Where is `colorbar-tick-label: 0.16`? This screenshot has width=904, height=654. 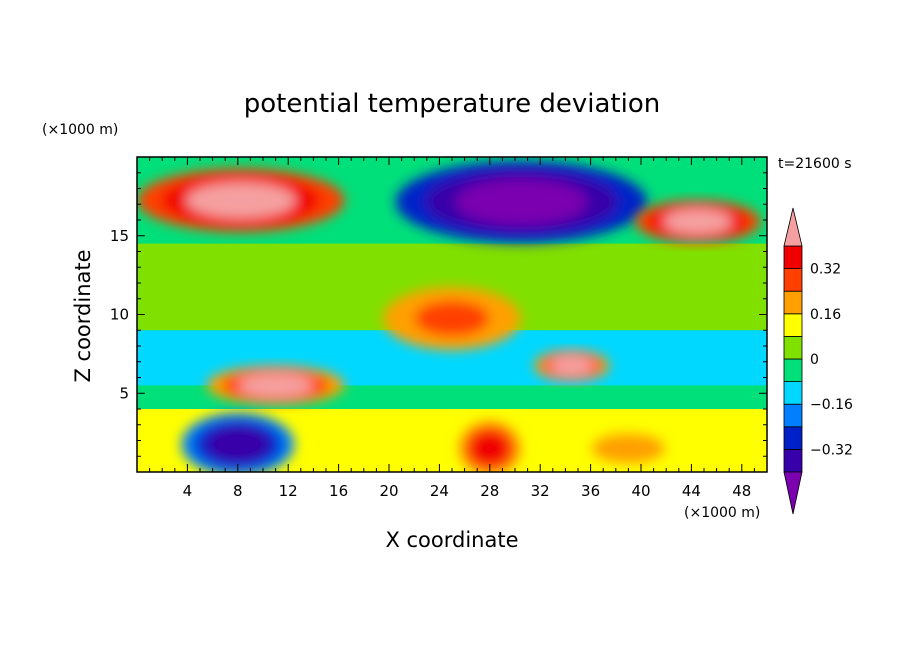
colorbar-tick-label: 0.16 is located at coordinates (825, 315).